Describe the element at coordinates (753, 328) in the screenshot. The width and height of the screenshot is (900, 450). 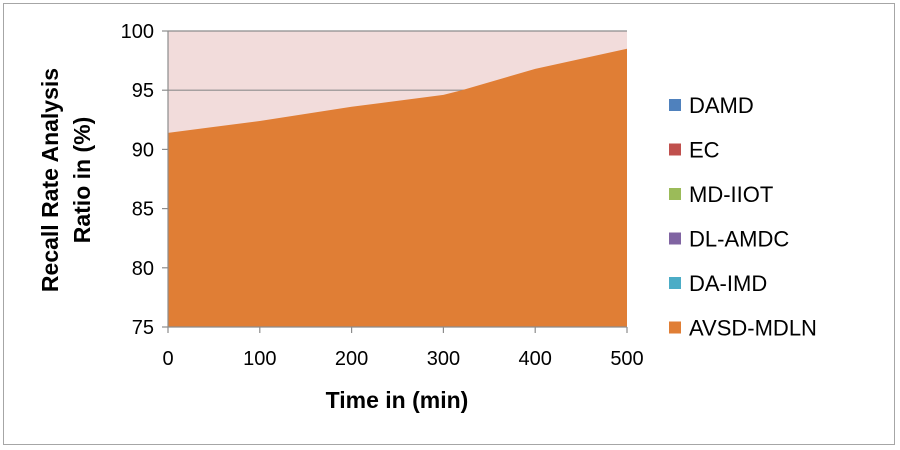
I see `legend-label-avsd-mdln: AVSD-MDLN` at that location.